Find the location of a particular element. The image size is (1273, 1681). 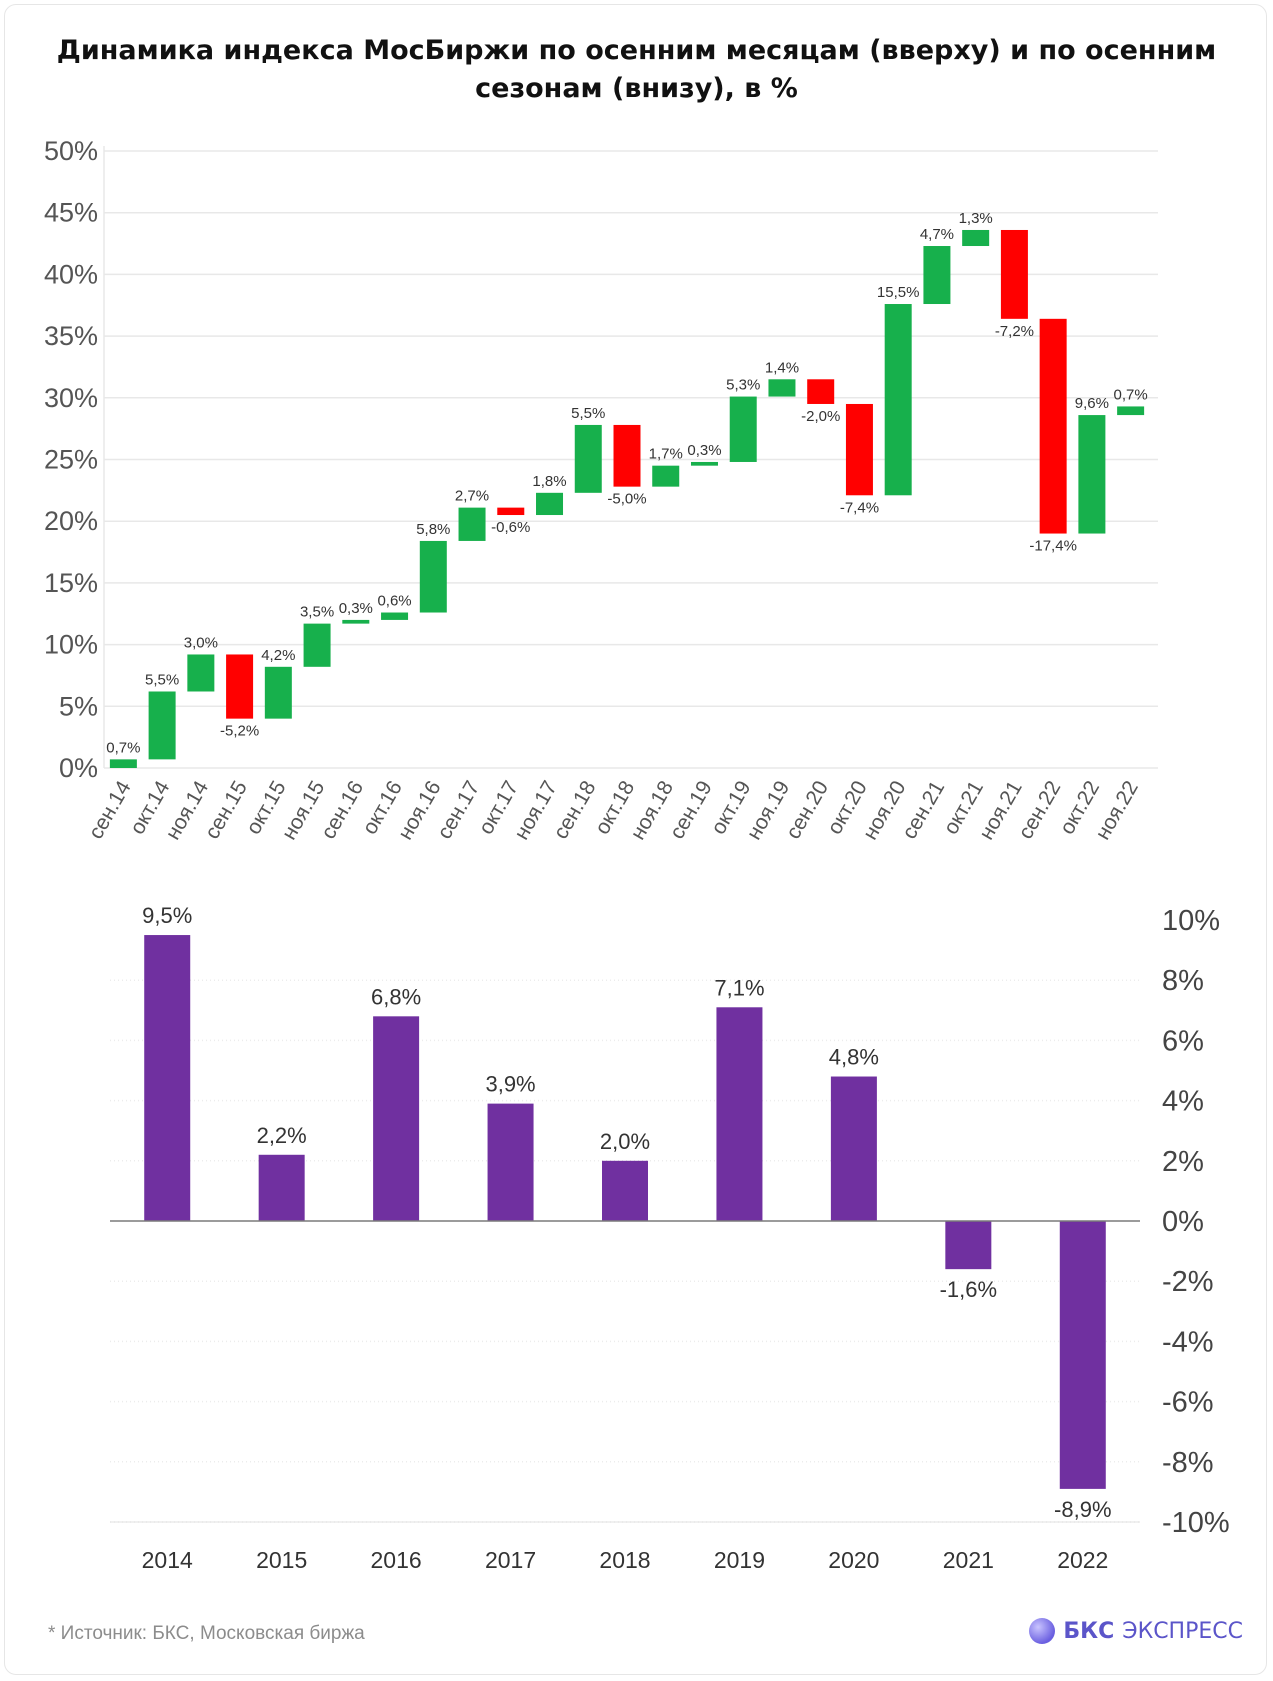

data-label: -5,0% is located at coordinates (626, 499).